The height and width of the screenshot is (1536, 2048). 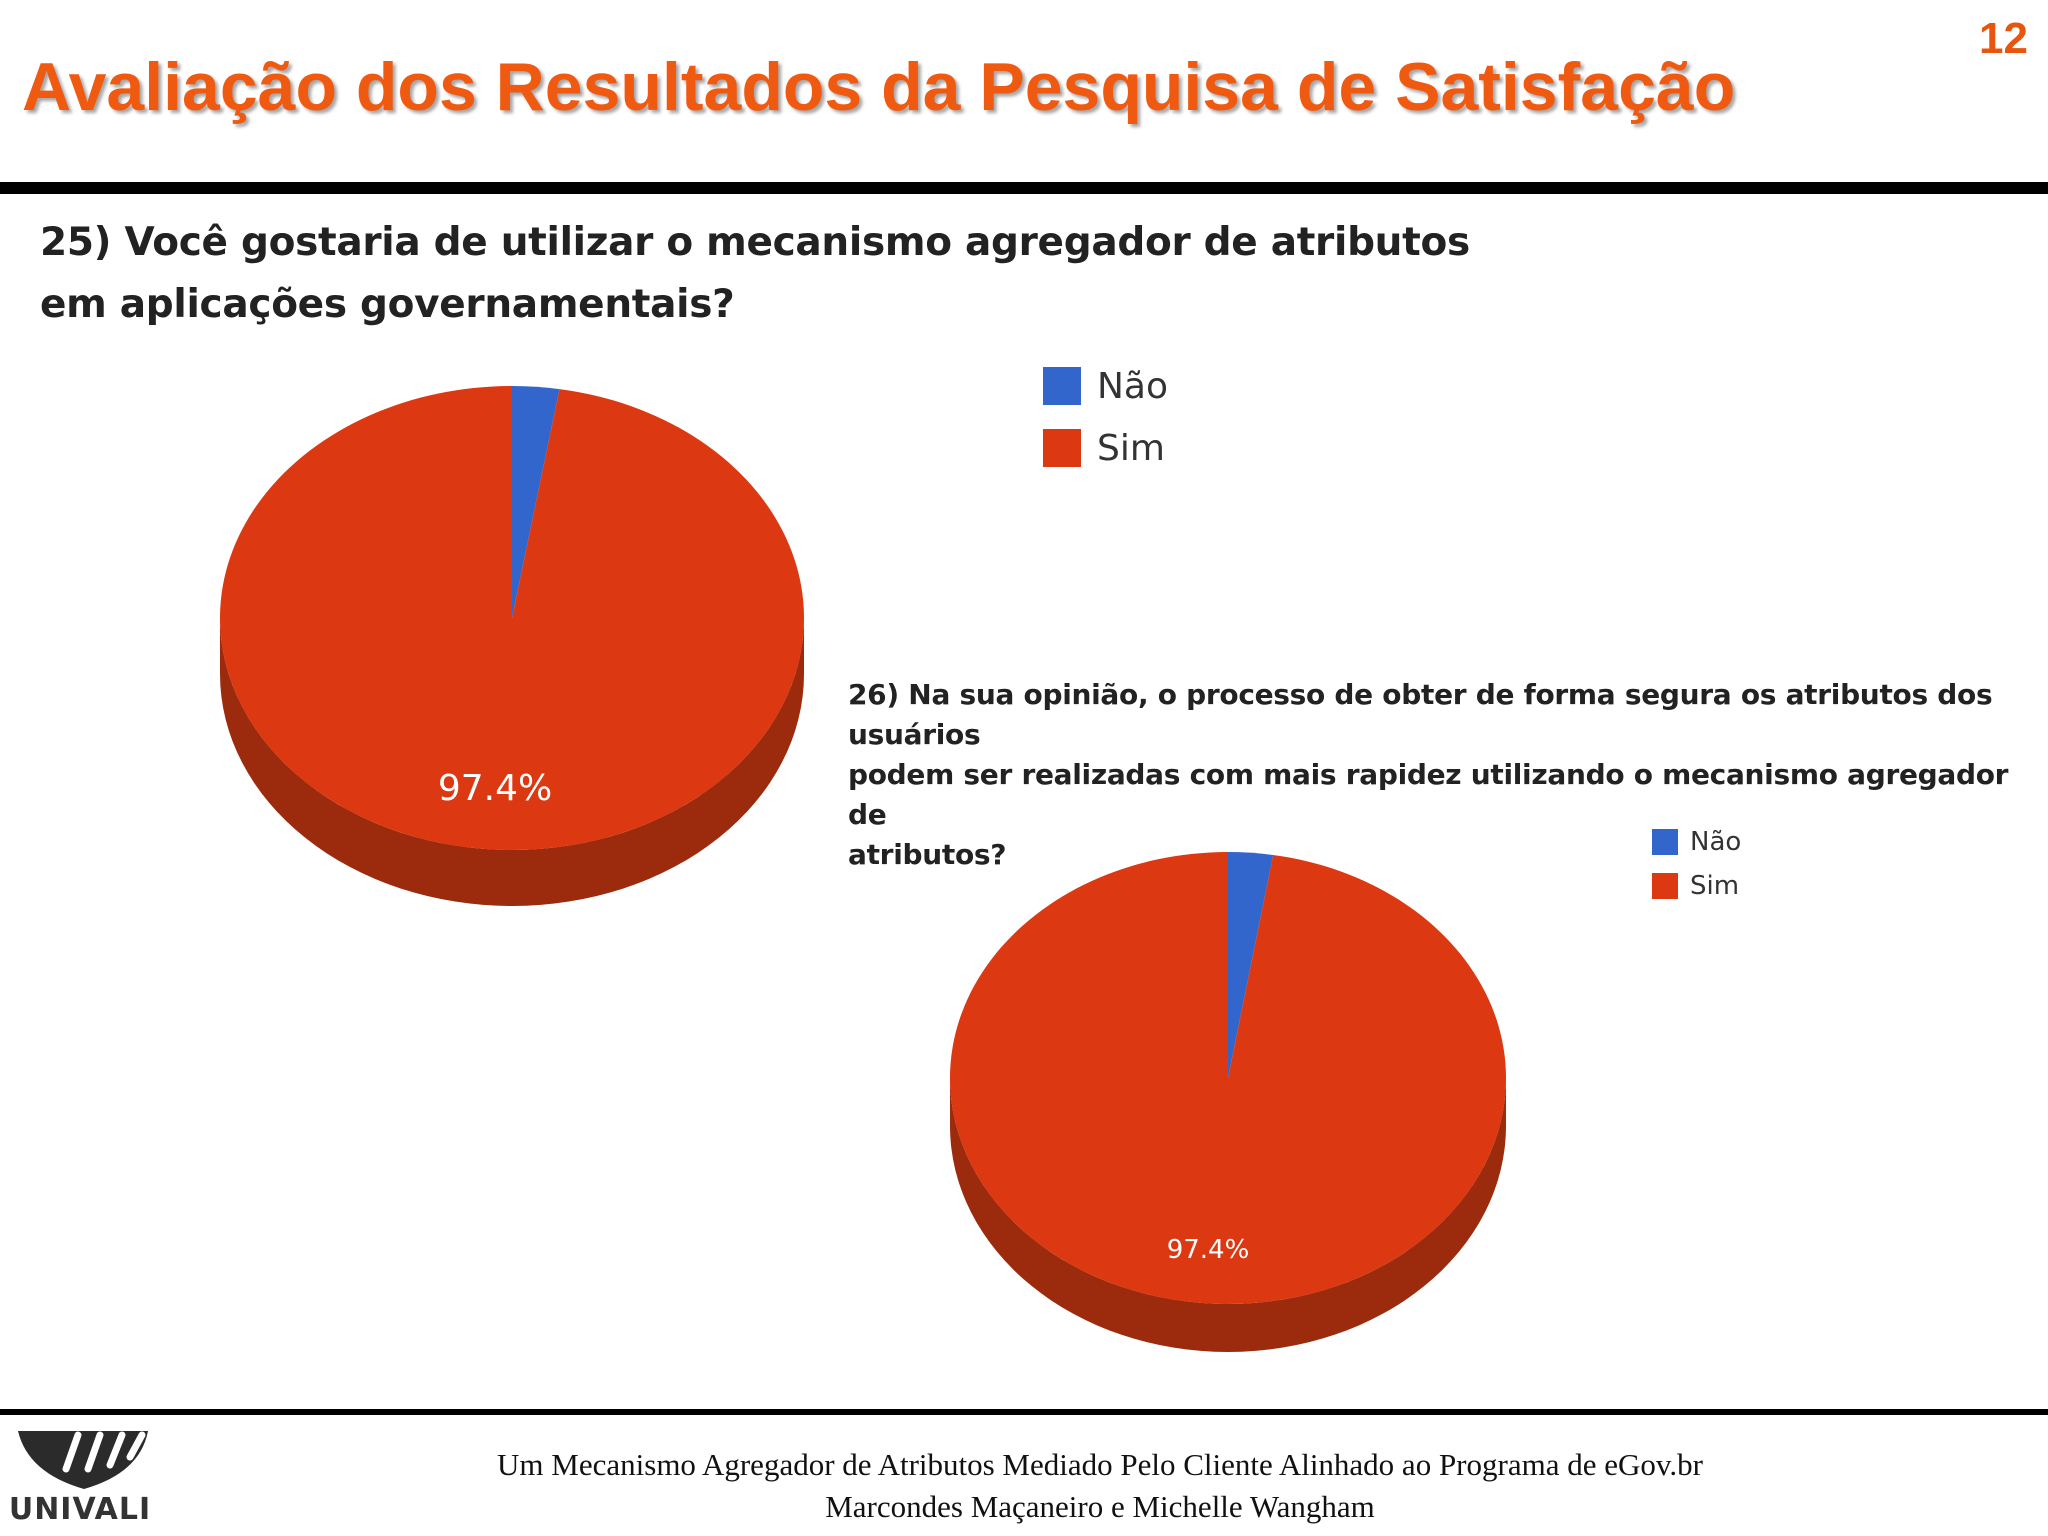 I want to click on chart1-slice-sim, so click(x=511, y=618).